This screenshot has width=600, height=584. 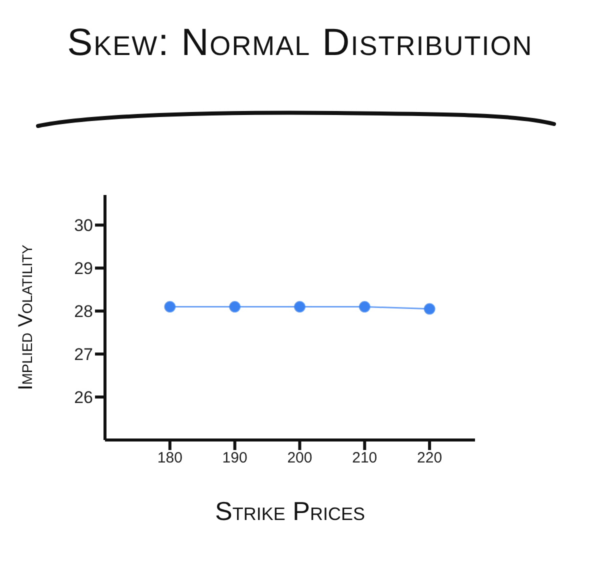 What do you see at coordinates (169, 458) in the screenshot?
I see `x-tick-label: 180` at bounding box center [169, 458].